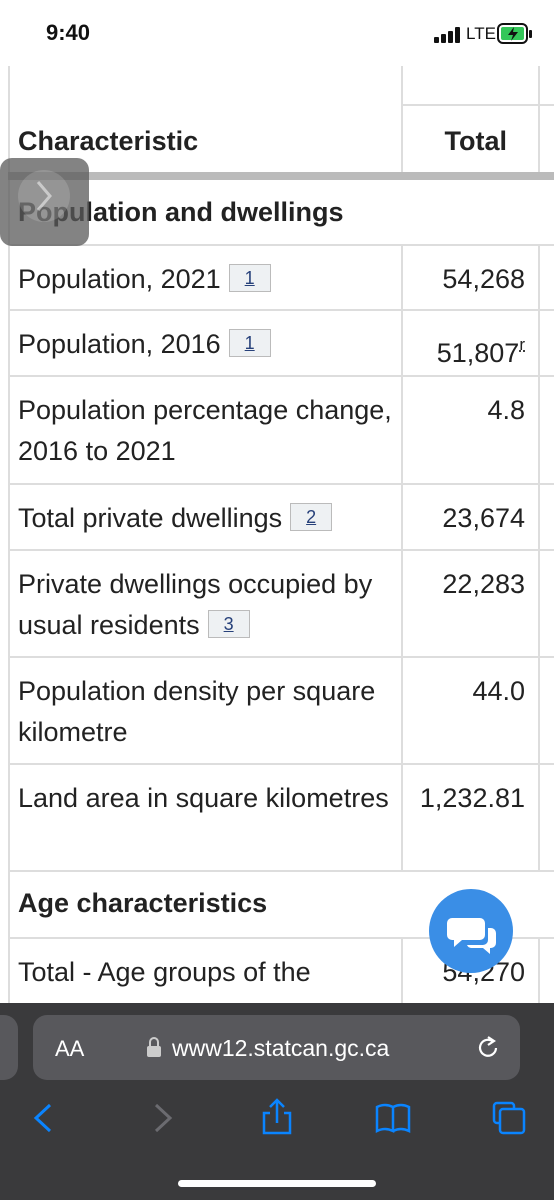  I want to click on value-text: 22,283, so click(483, 584).